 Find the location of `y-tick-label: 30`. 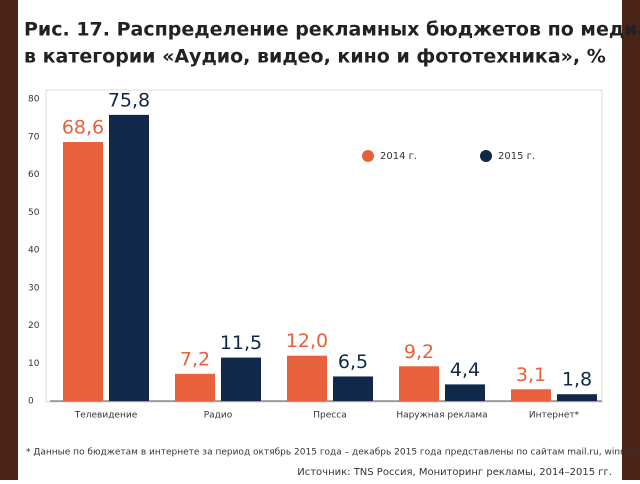

y-tick-label: 30 is located at coordinates (34, 288).